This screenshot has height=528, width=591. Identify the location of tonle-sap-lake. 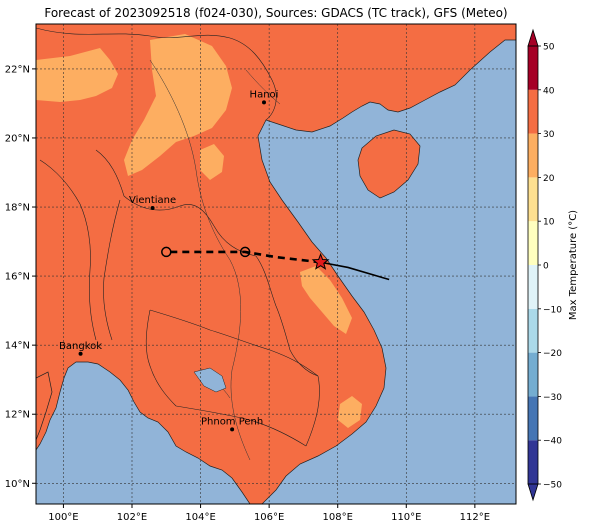
(210, 380).